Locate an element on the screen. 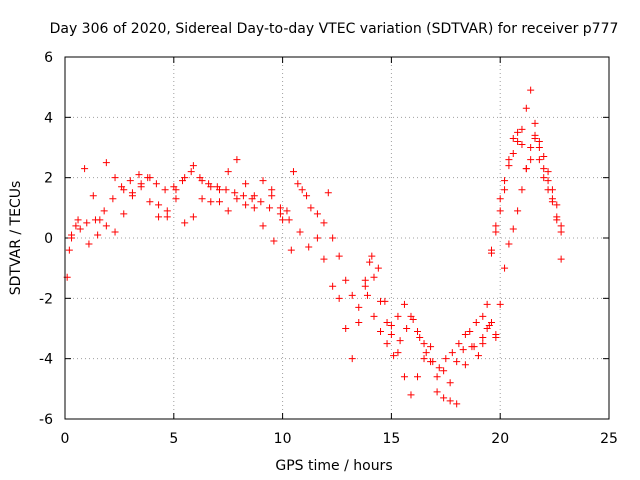  y-tick-label: 6 is located at coordinates (48, 58).